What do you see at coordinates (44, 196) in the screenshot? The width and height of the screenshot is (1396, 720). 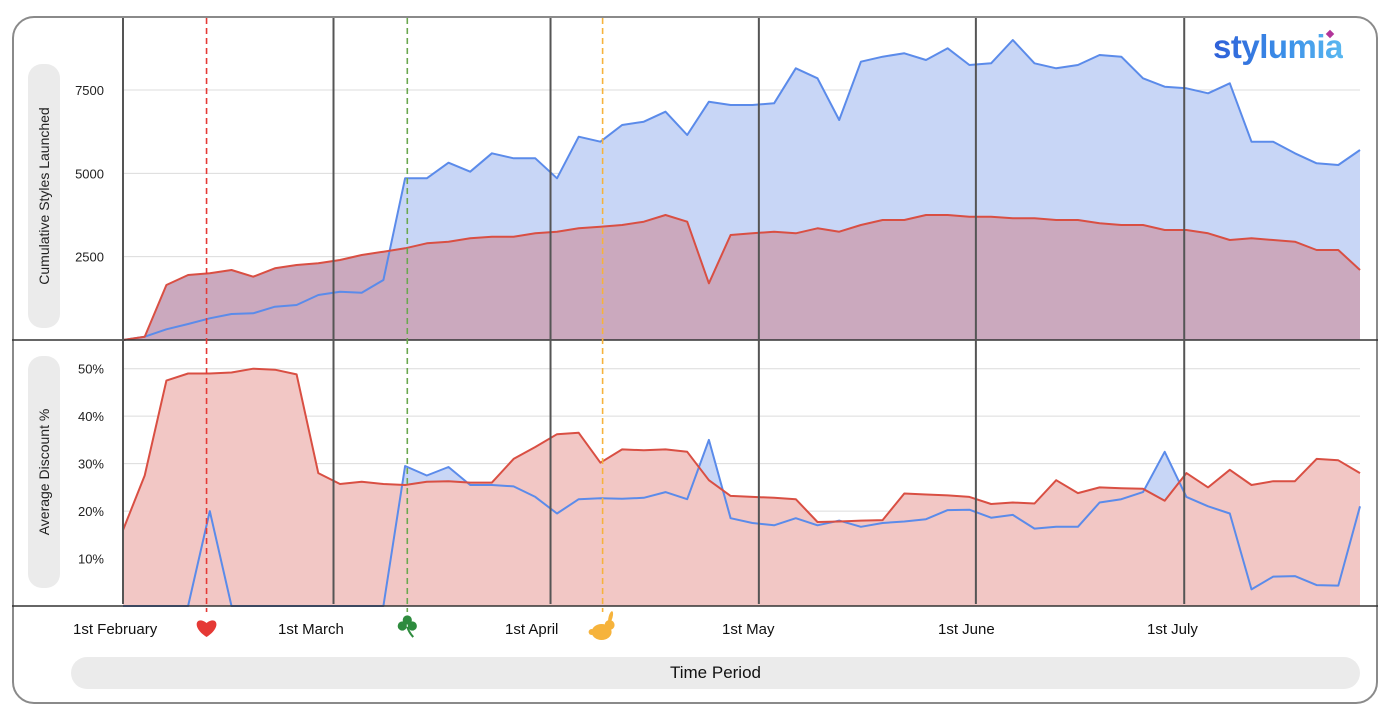 I see `top-ylabel-pill: Cumulative Styles Launched` at bounding box center [44, 196].